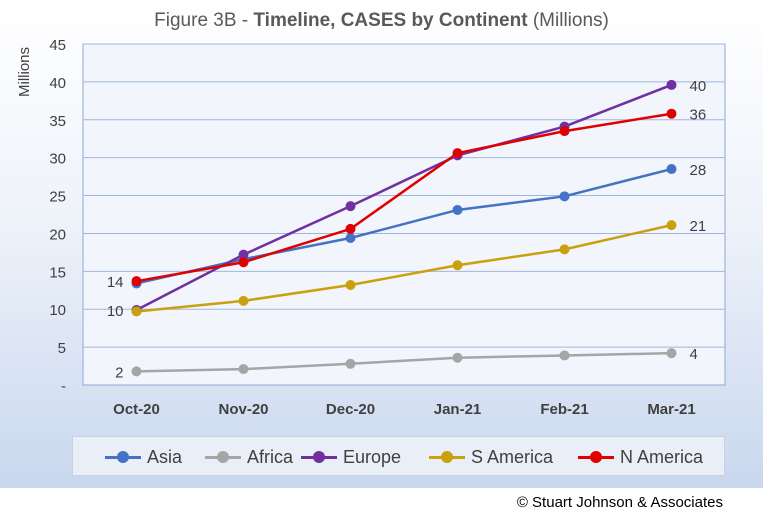 The image size is (763, 515). What do you see at coordinates (57, 159) in the screenshot?
I see `y-tick-label: 30` at bounding box center [57, 159].